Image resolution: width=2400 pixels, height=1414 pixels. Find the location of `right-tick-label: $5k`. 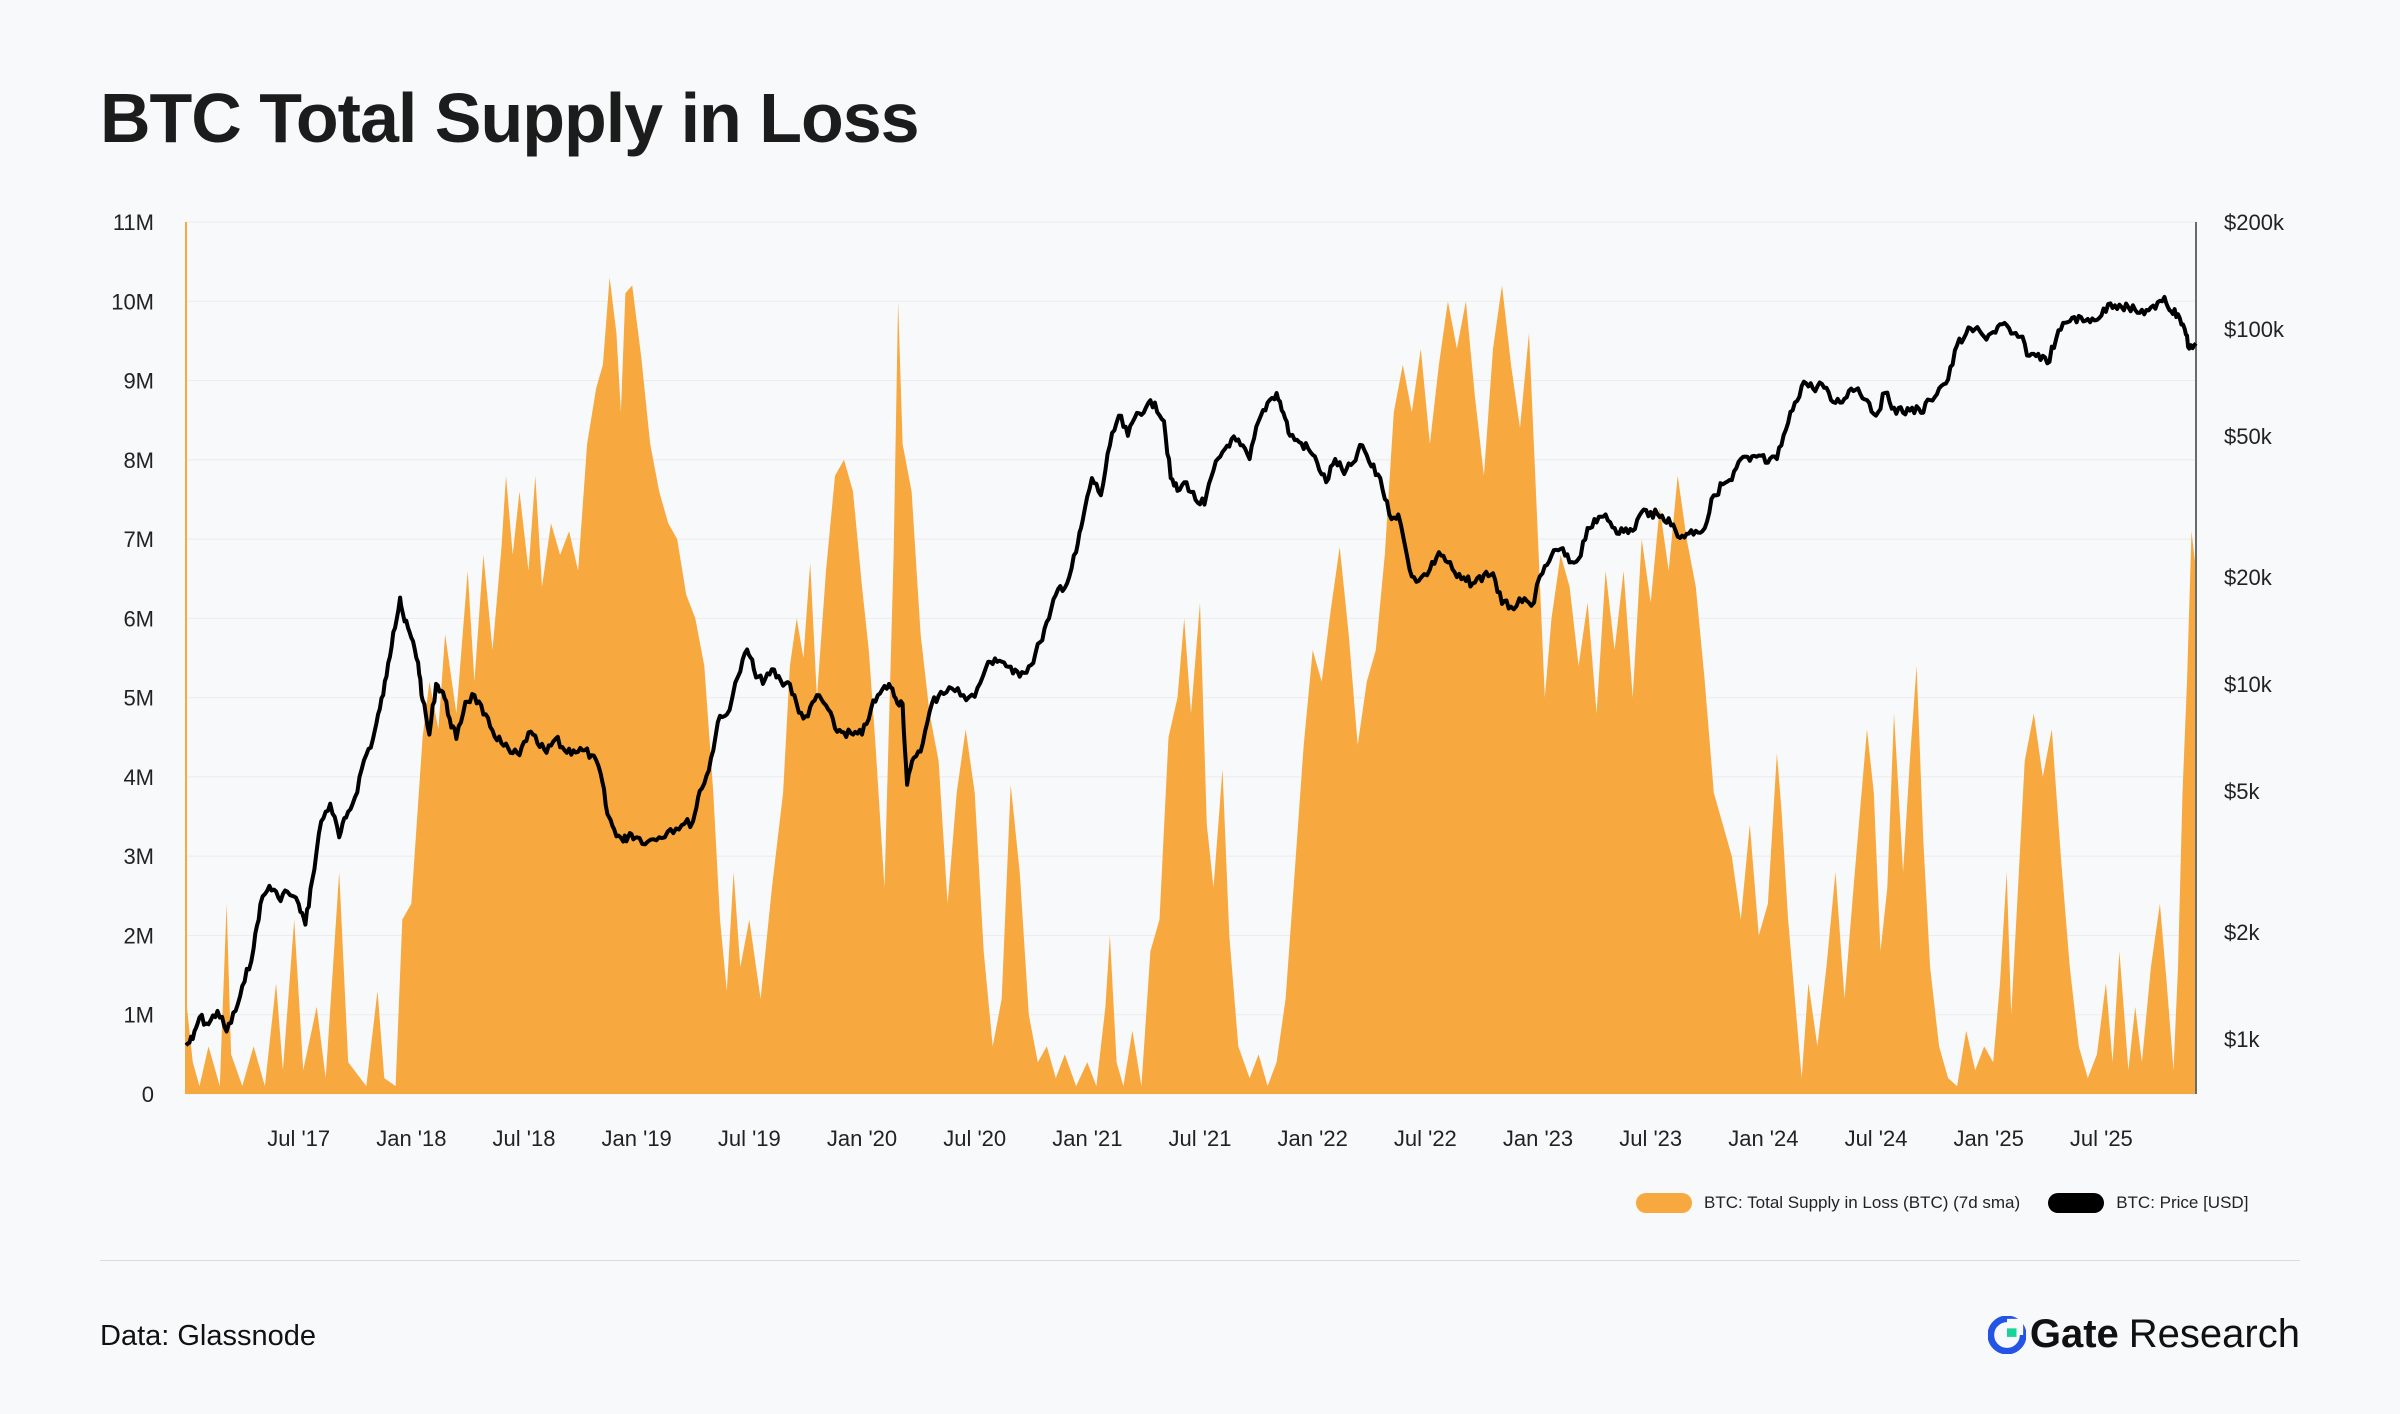

right-tick-label: $5k is located at coordinates (2242, 791).